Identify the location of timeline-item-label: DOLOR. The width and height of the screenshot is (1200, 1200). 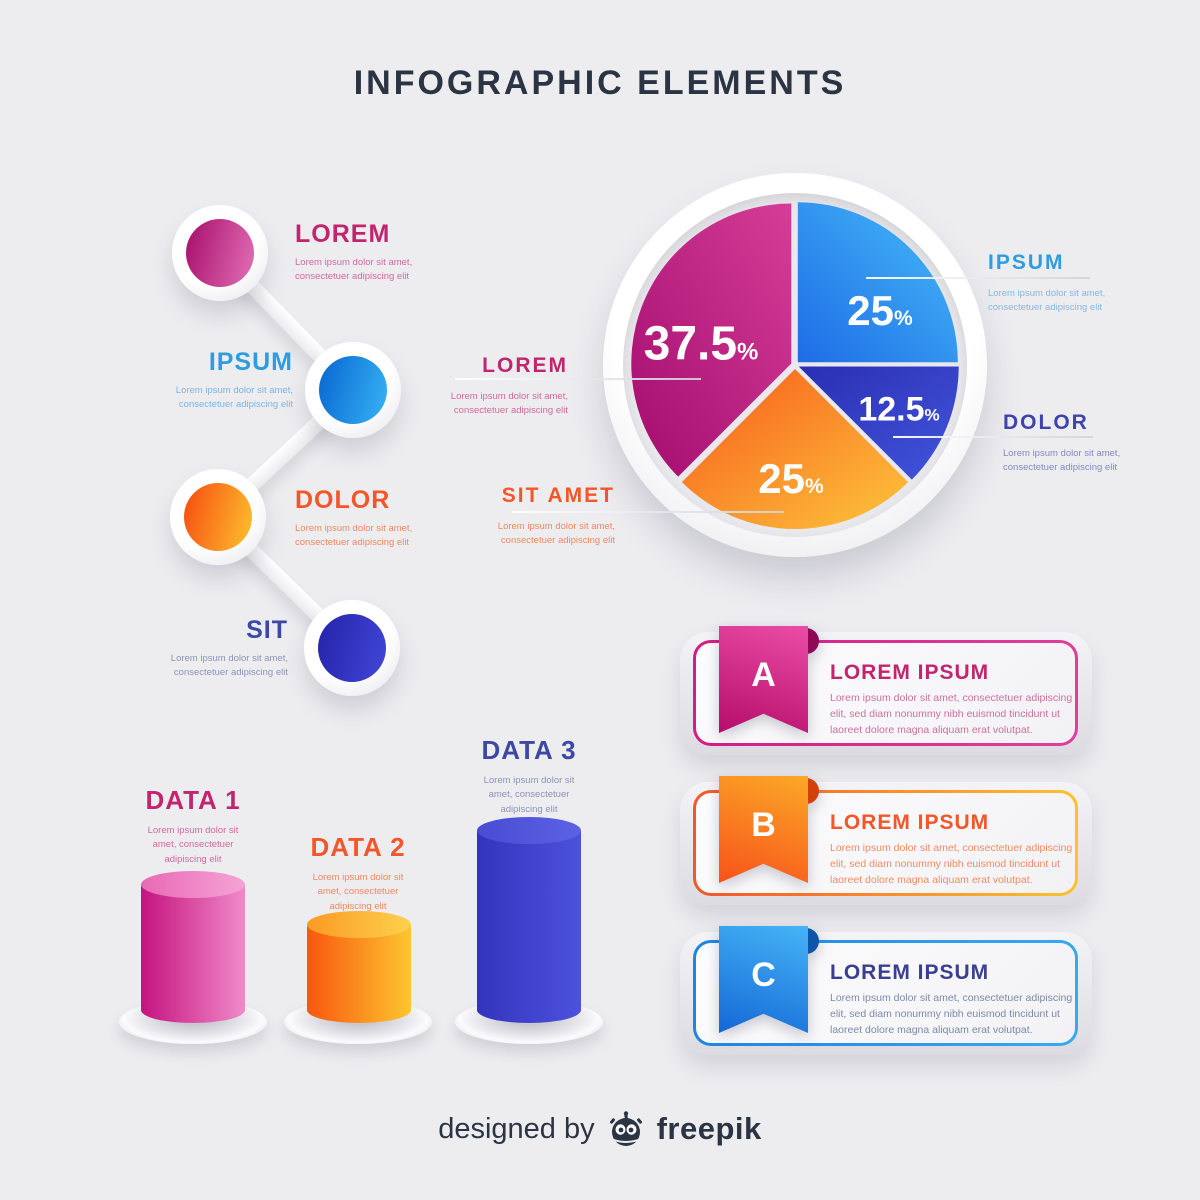
(343, 500).